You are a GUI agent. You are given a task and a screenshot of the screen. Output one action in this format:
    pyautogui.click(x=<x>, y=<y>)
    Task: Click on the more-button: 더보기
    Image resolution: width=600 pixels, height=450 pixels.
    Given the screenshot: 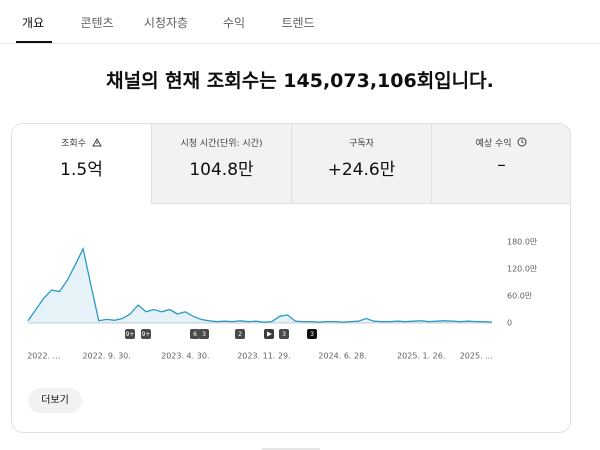 What is the action you would take?
    pyautogui.click(x=55, y=400)
    